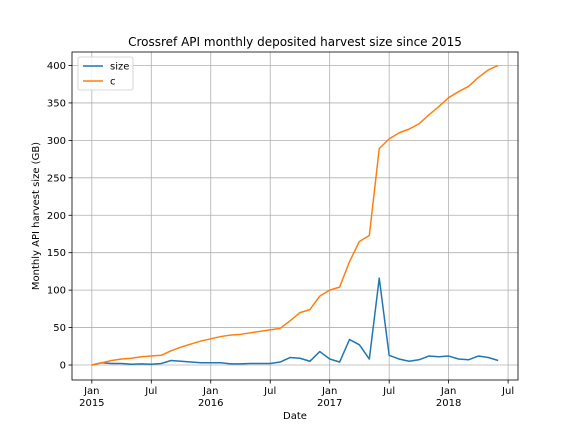 The width and height of the screenshot is (576, 432). Describe the element at coordinates (56, 253) in the screenshot. I see `y-tick-label: 150` at that location.